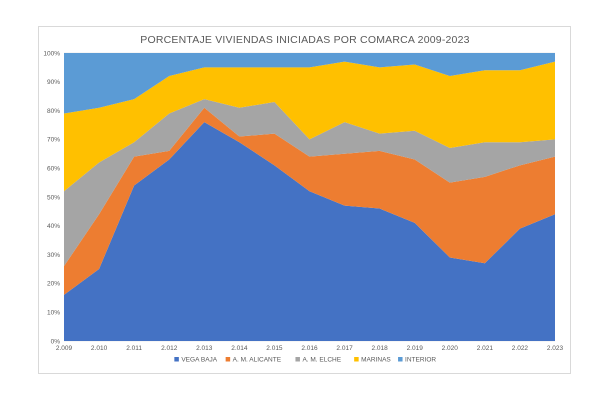 The height and width of the screenshot is (400, 610). I want to click on x-tick-label: 2.021, so click(485, 348).